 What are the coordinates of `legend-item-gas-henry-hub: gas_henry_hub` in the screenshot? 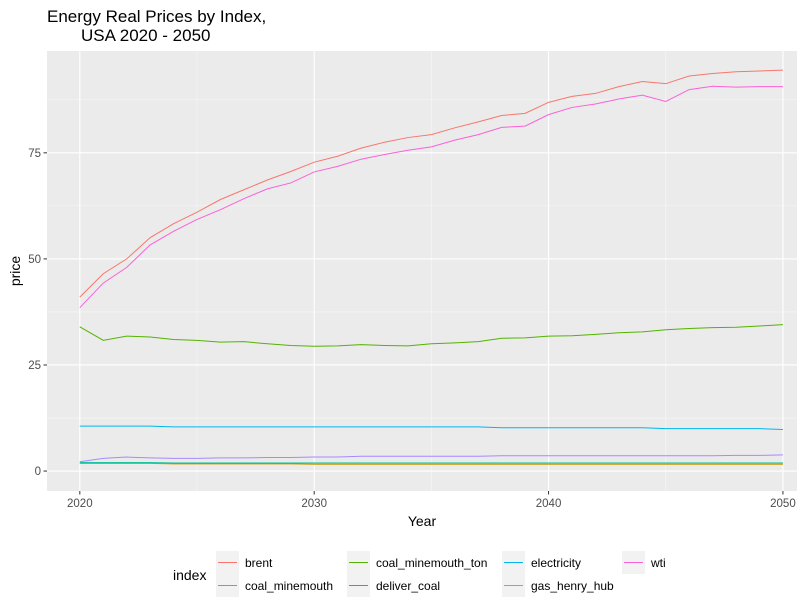 It's located at (558, 585).